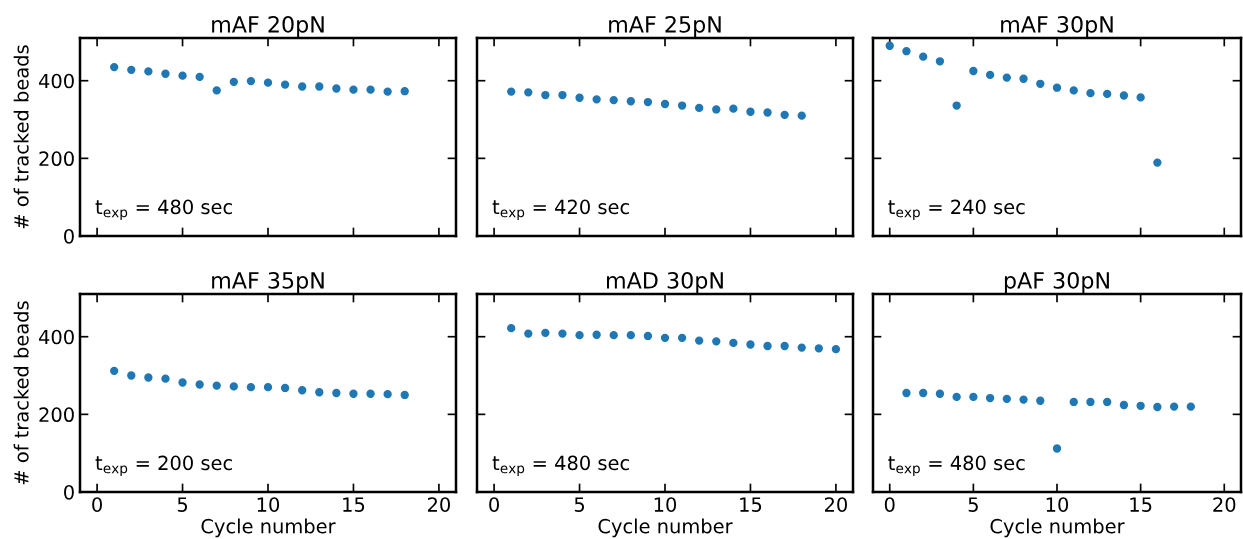 The image size is (1243, 539). Describe the element at coordinates (665, 26) in the screenshot. I see `chart-title: mAF 25pN` at that location.